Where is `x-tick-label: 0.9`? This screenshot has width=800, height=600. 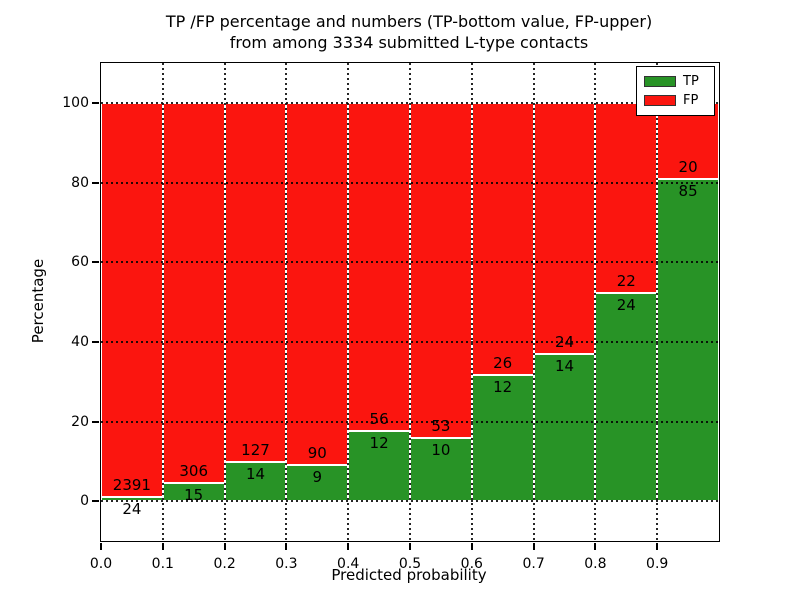
x-tick-label: 0.9 is located at coordinates (657, 564).